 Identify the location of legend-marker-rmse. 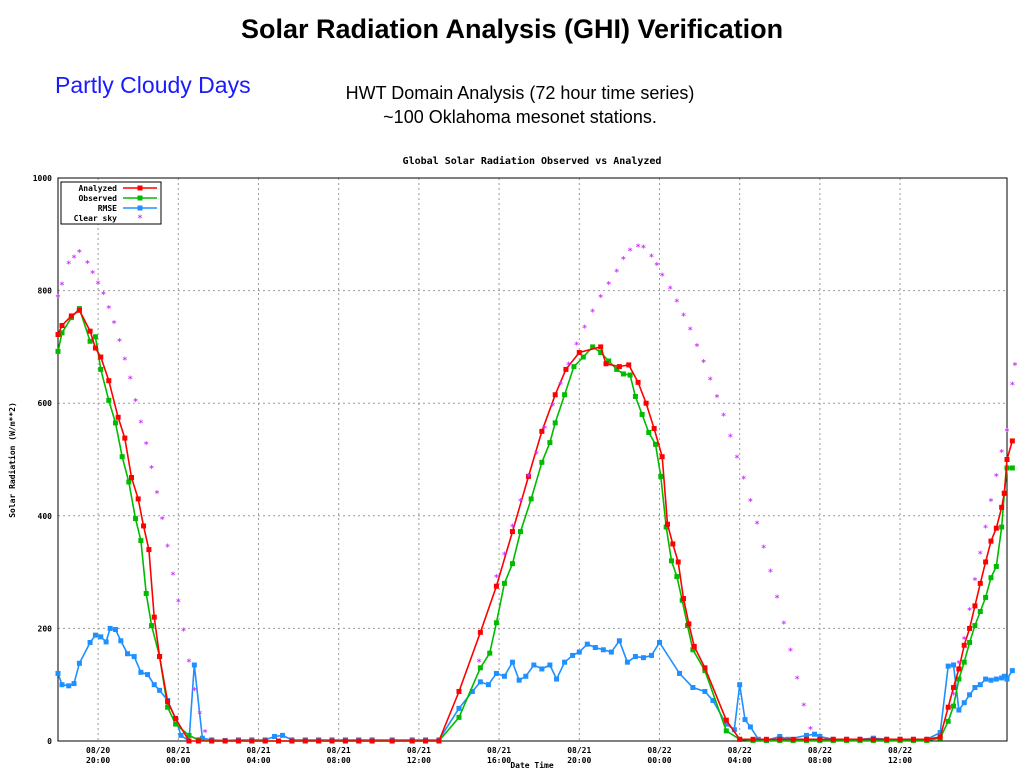
(140, 208).